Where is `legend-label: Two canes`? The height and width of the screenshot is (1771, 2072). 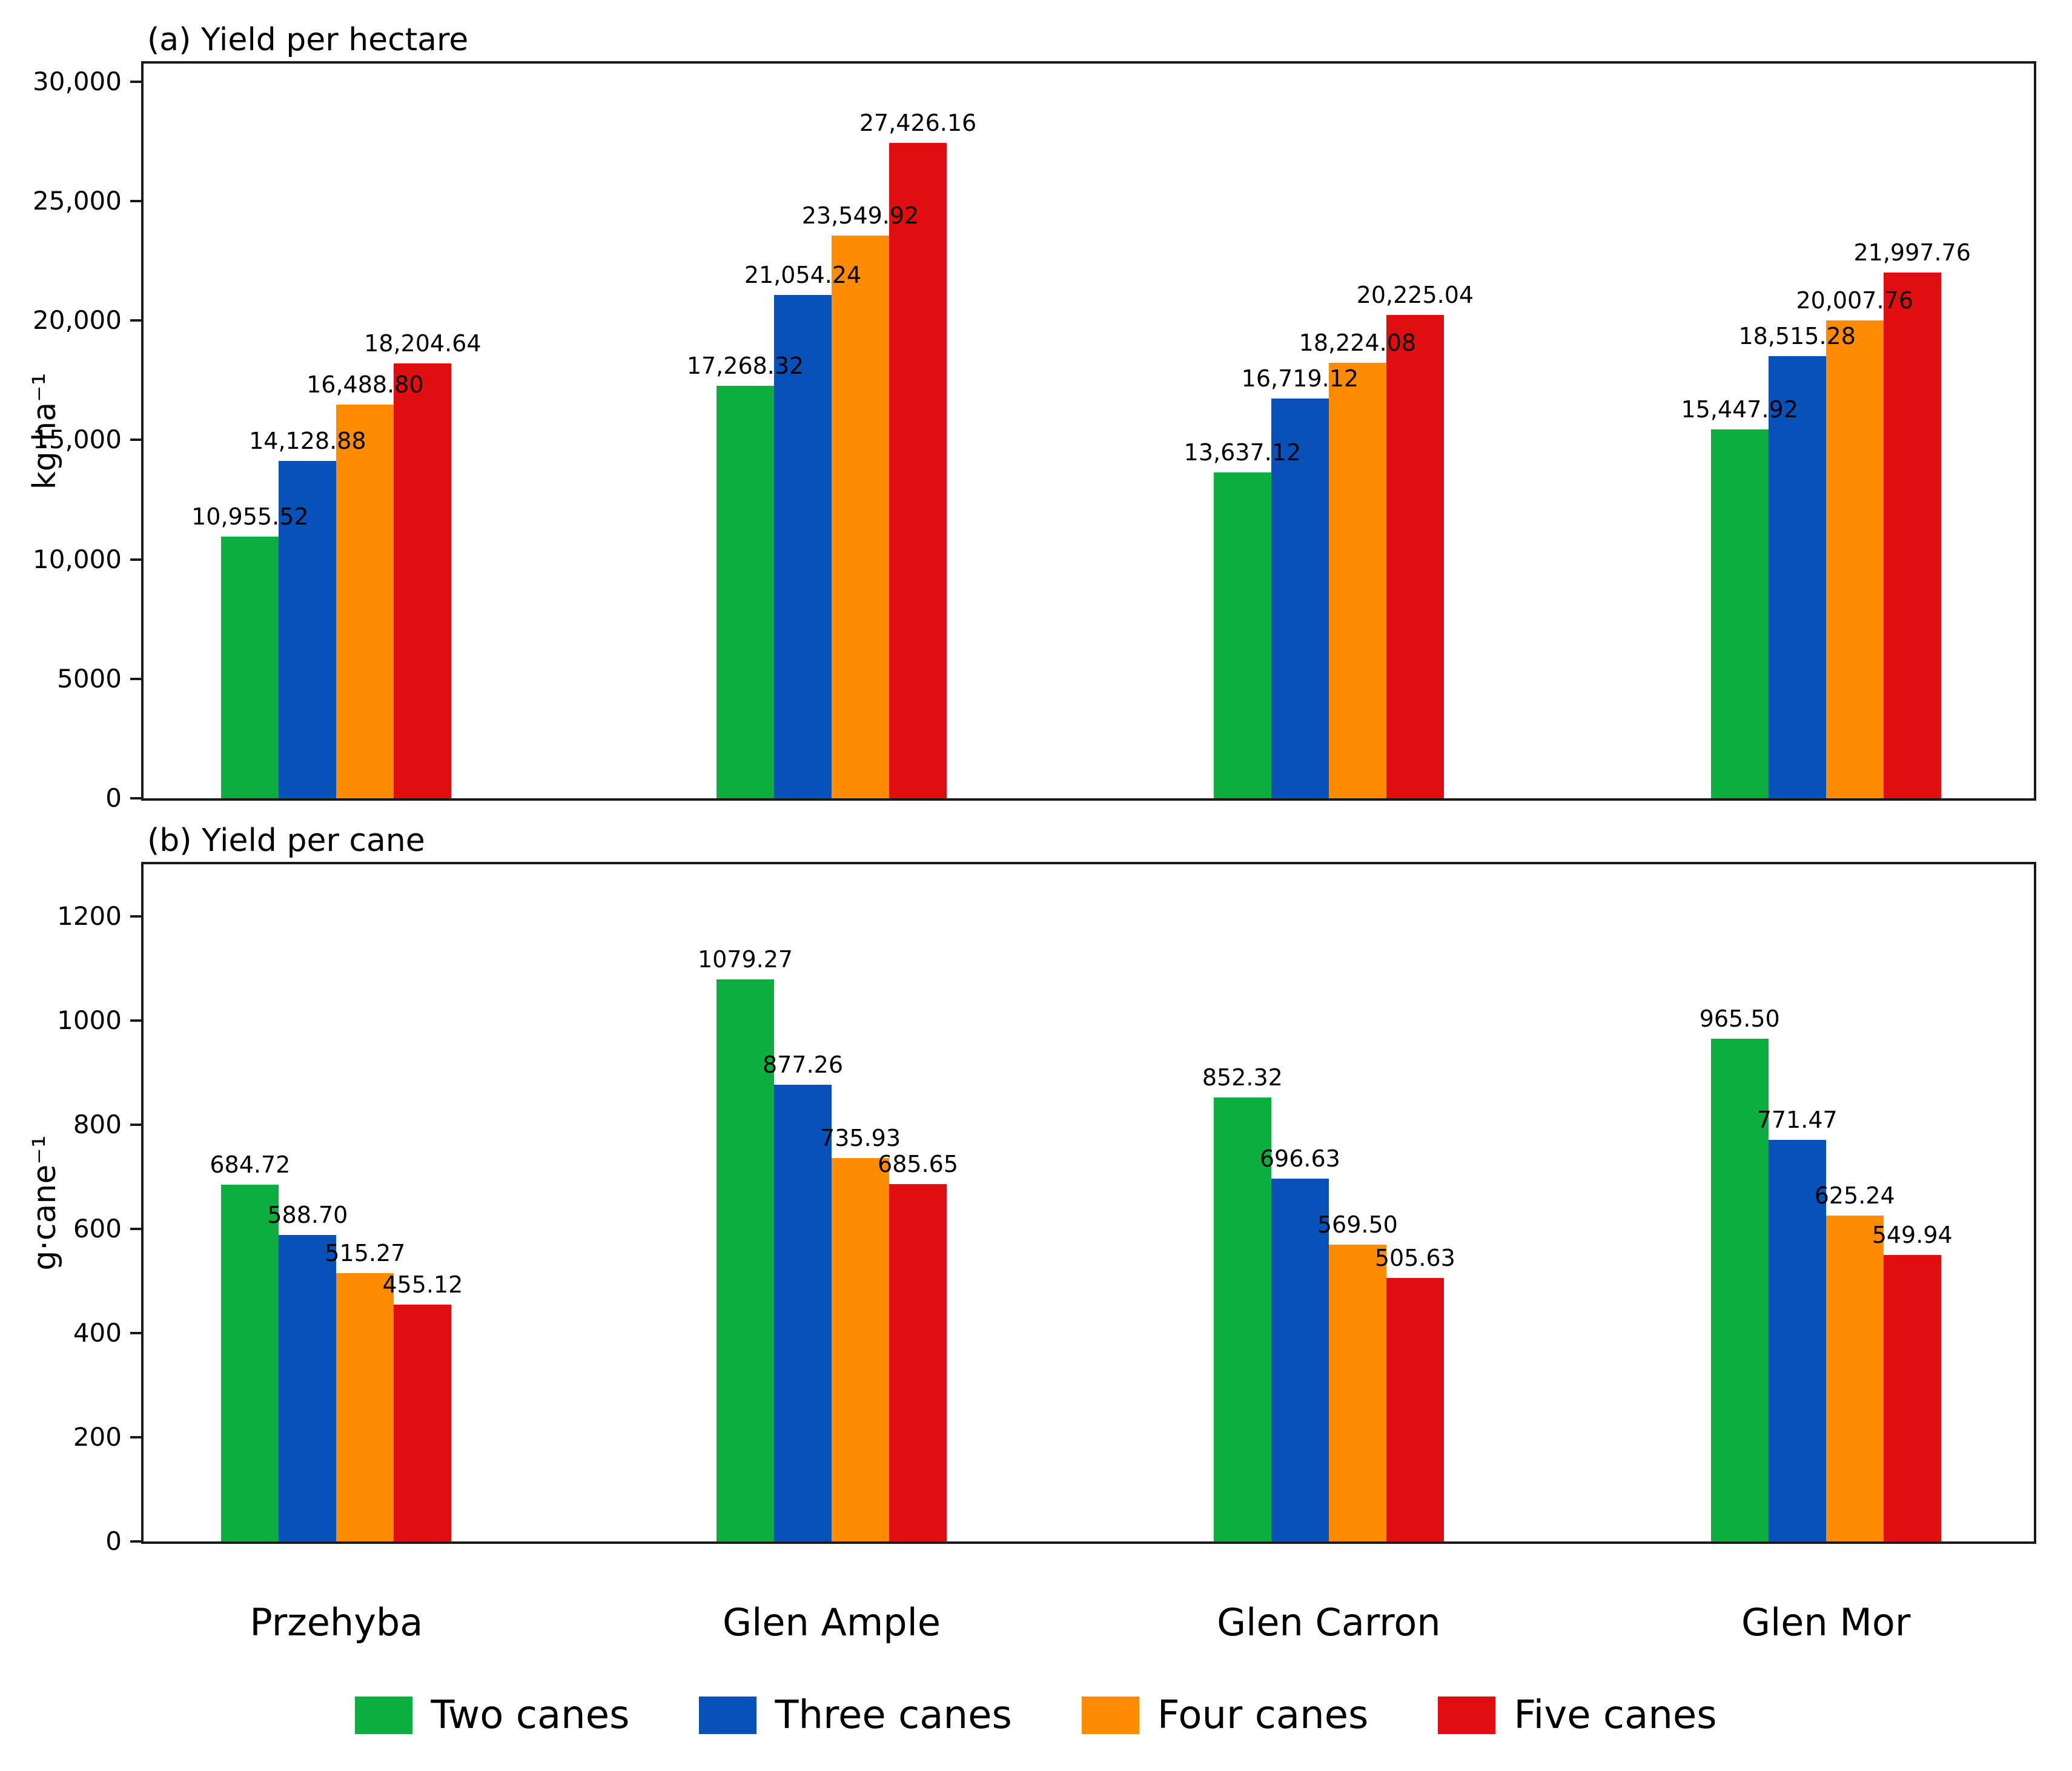 legend-label: Two canes is located at coordinates (530, 1715).